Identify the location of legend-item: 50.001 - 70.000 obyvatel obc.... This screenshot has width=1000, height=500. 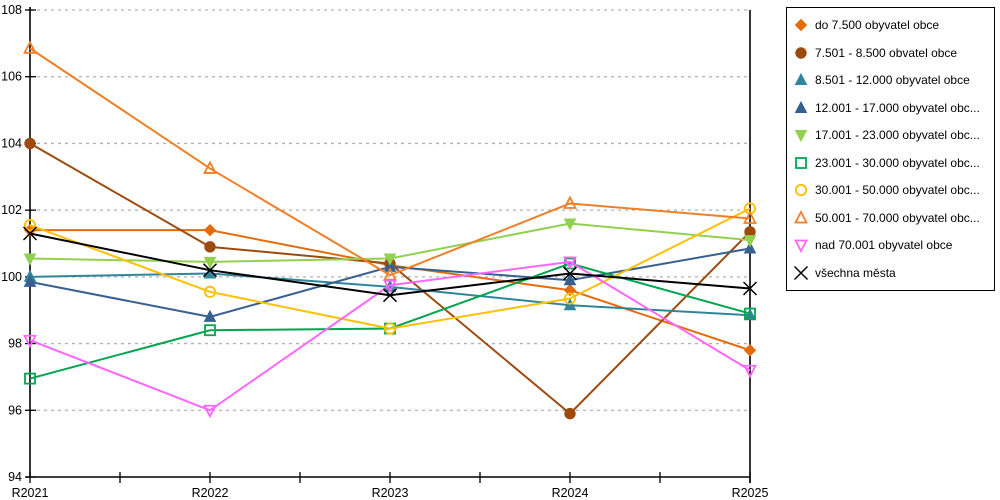
(890, 217).